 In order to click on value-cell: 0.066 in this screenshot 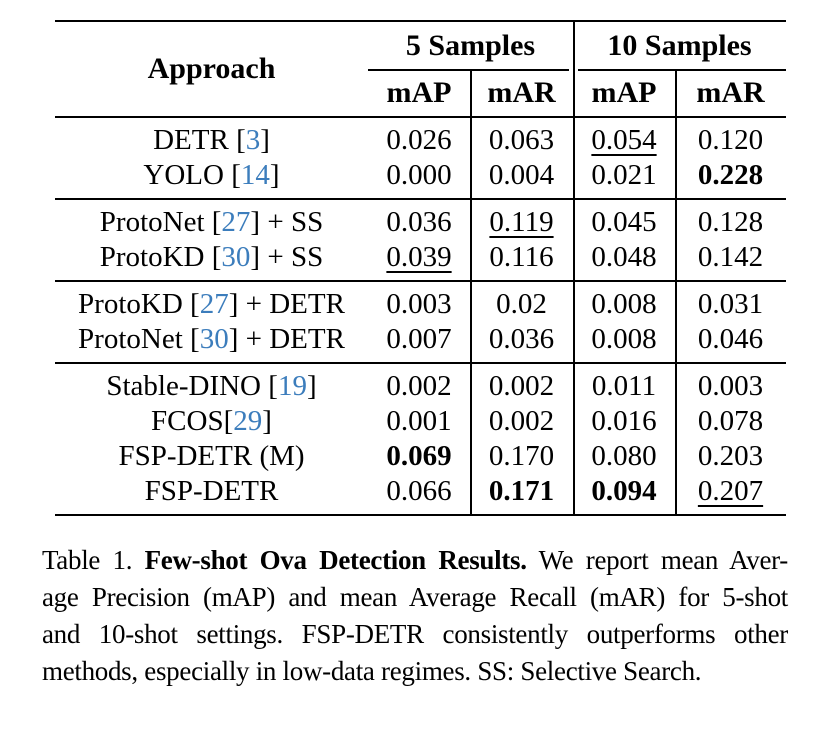, I will do `click(419, 491)`.